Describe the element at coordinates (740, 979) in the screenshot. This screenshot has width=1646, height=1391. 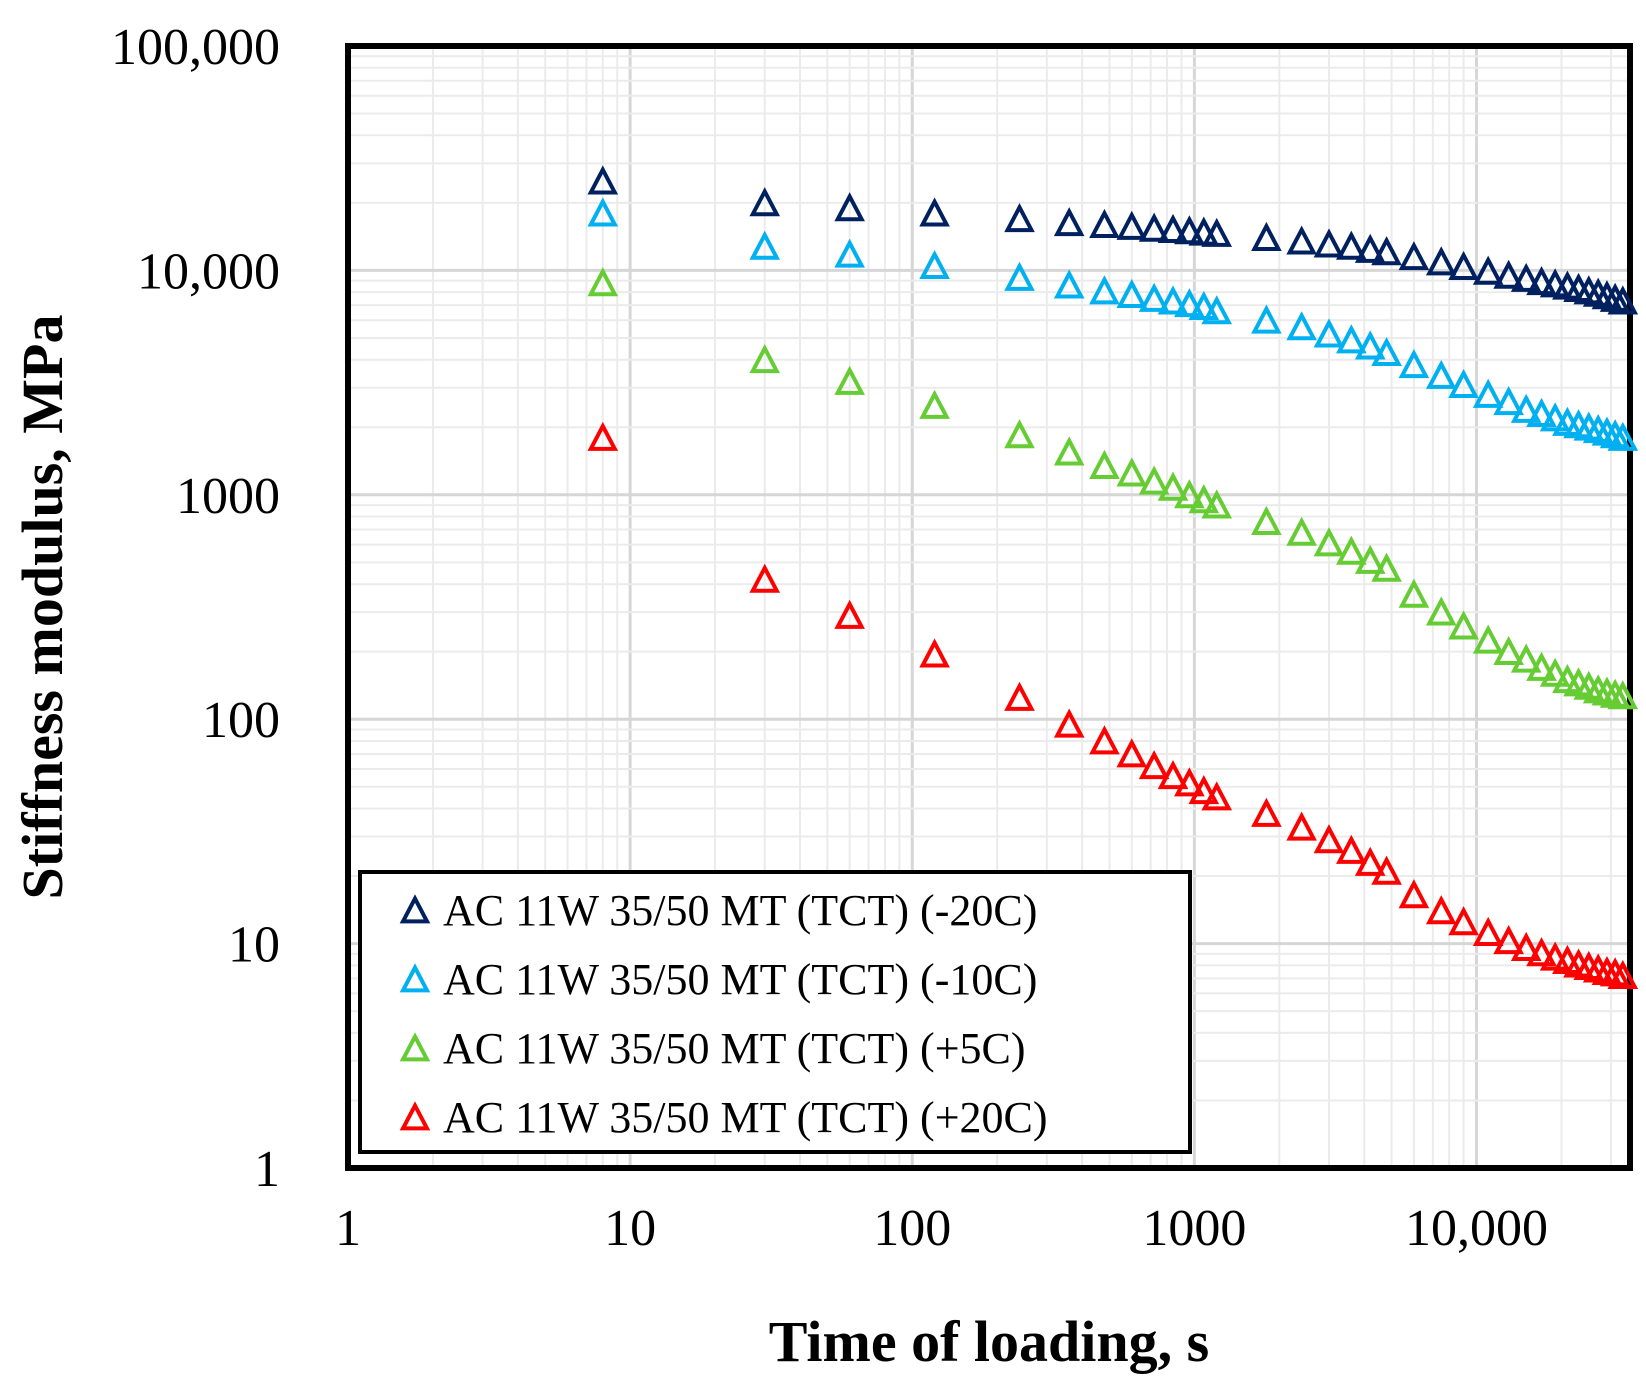
I see `legend-label: AC 11W 35/50 MT (TCT) (-10C)` at that location.